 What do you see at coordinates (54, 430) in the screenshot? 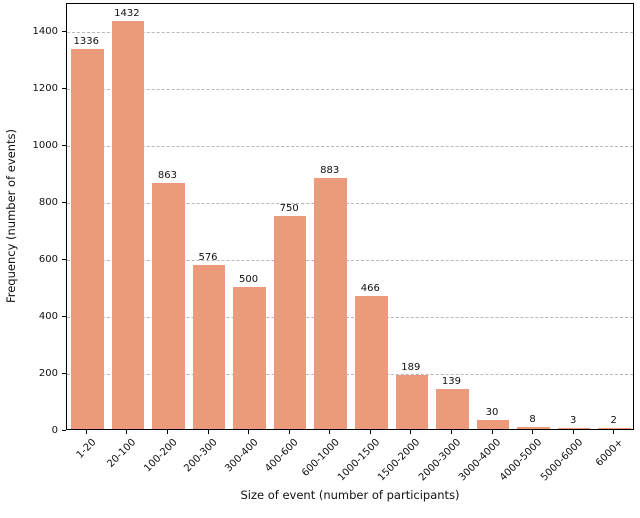
I see `y-tick-label: 0` at bounding box center [54, 430].